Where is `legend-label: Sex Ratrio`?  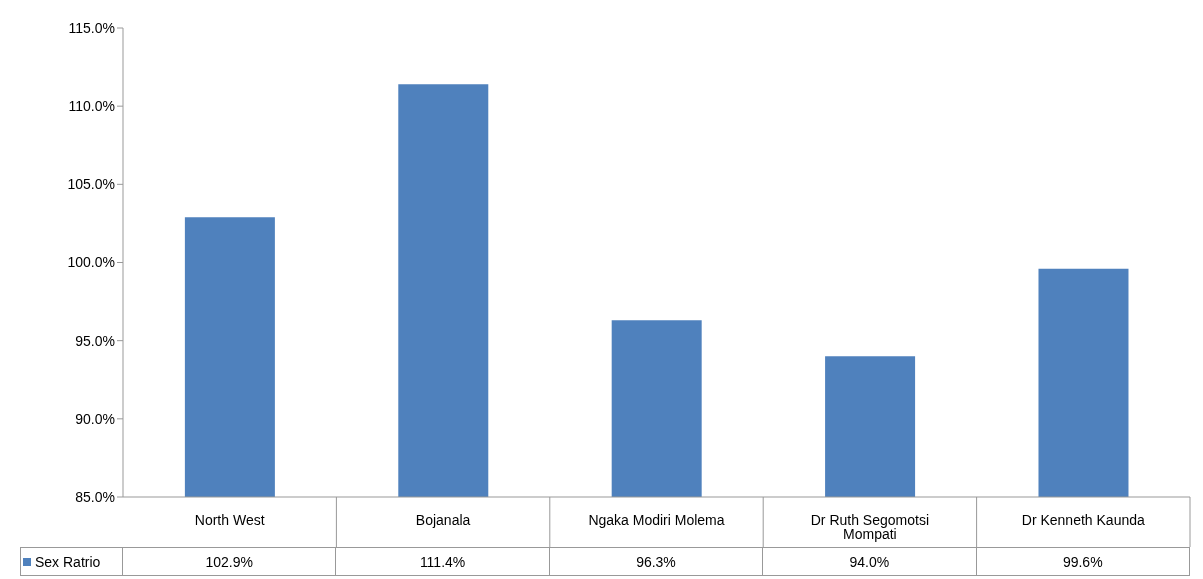
legend-label: Sex Ratrio is located at coordinates (68, 561).